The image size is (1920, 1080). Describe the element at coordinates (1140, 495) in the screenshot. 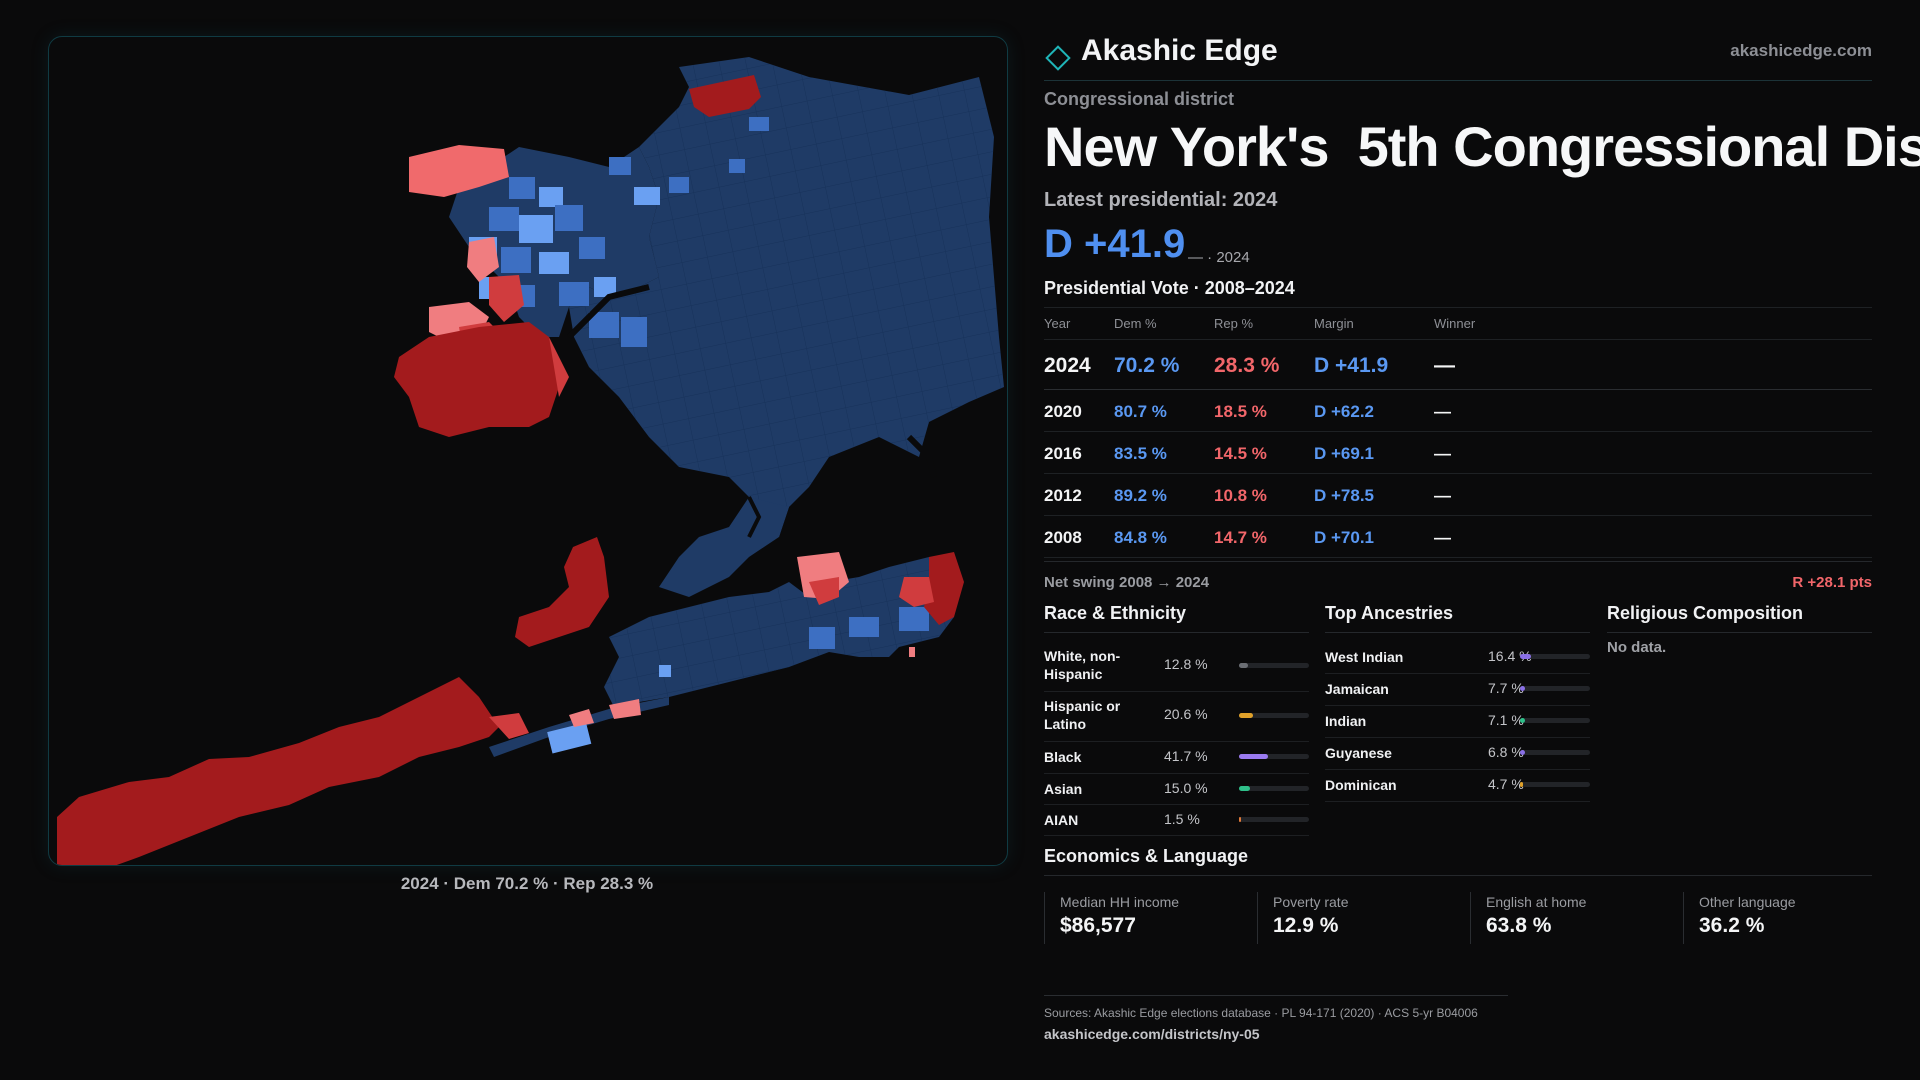

I see `row-dem: 89.2 %` at that location.